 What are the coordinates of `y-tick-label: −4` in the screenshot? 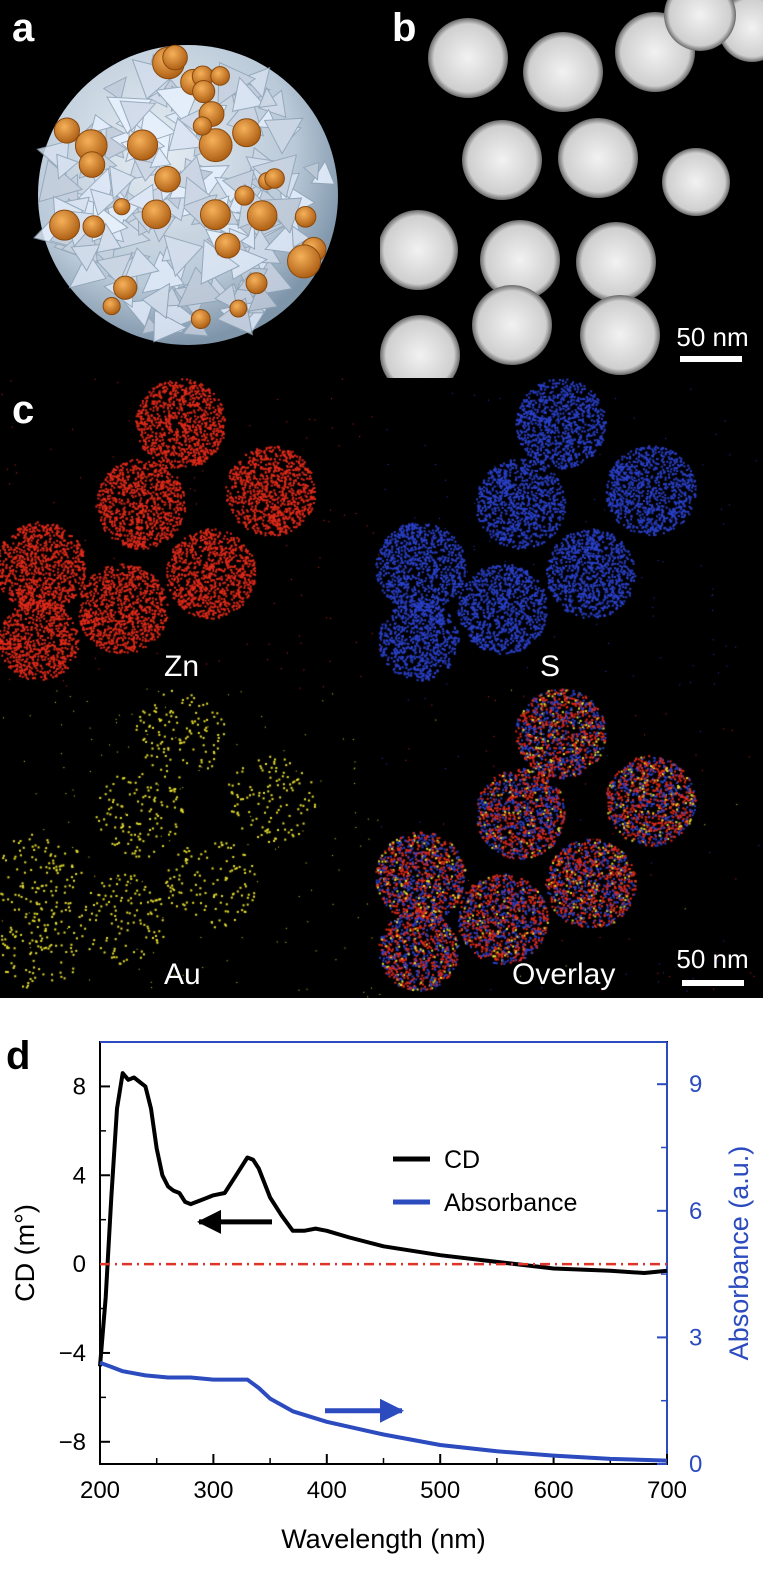 It's located at (72, 1353).